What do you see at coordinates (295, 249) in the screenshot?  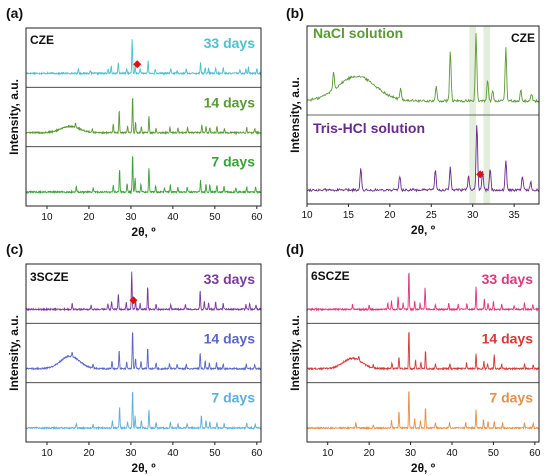 I see `panel-label: (d)` at bounding box center [295, 249].